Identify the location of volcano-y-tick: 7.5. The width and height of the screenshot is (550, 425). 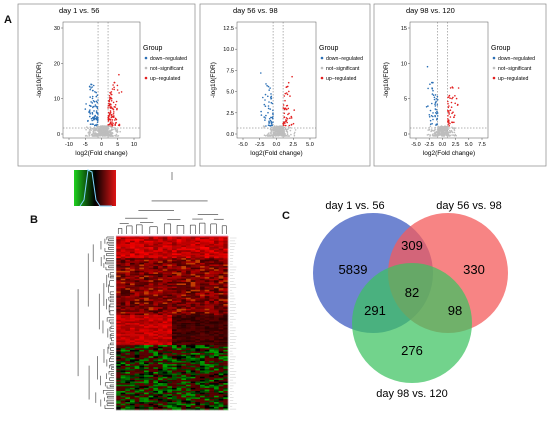
(230, 71).